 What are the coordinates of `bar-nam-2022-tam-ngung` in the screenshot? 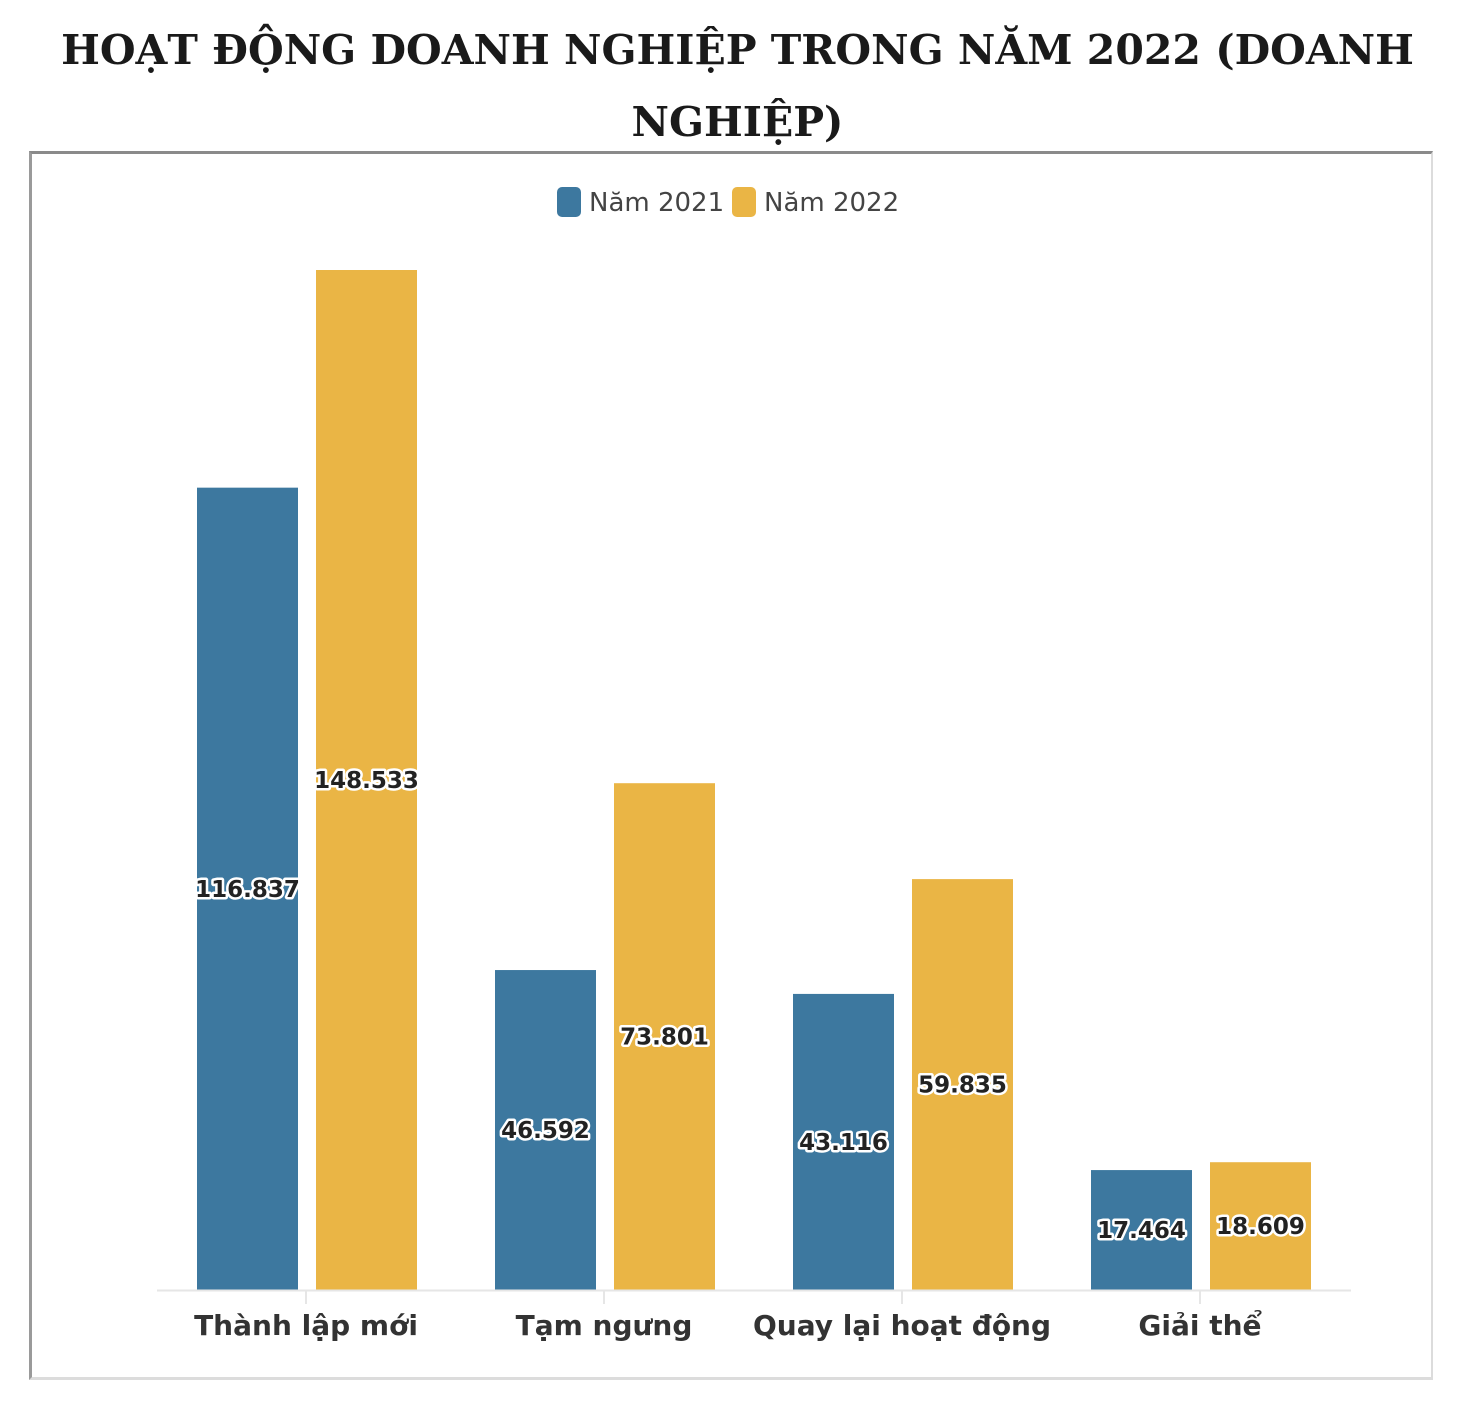 It's located at (664, 1036).